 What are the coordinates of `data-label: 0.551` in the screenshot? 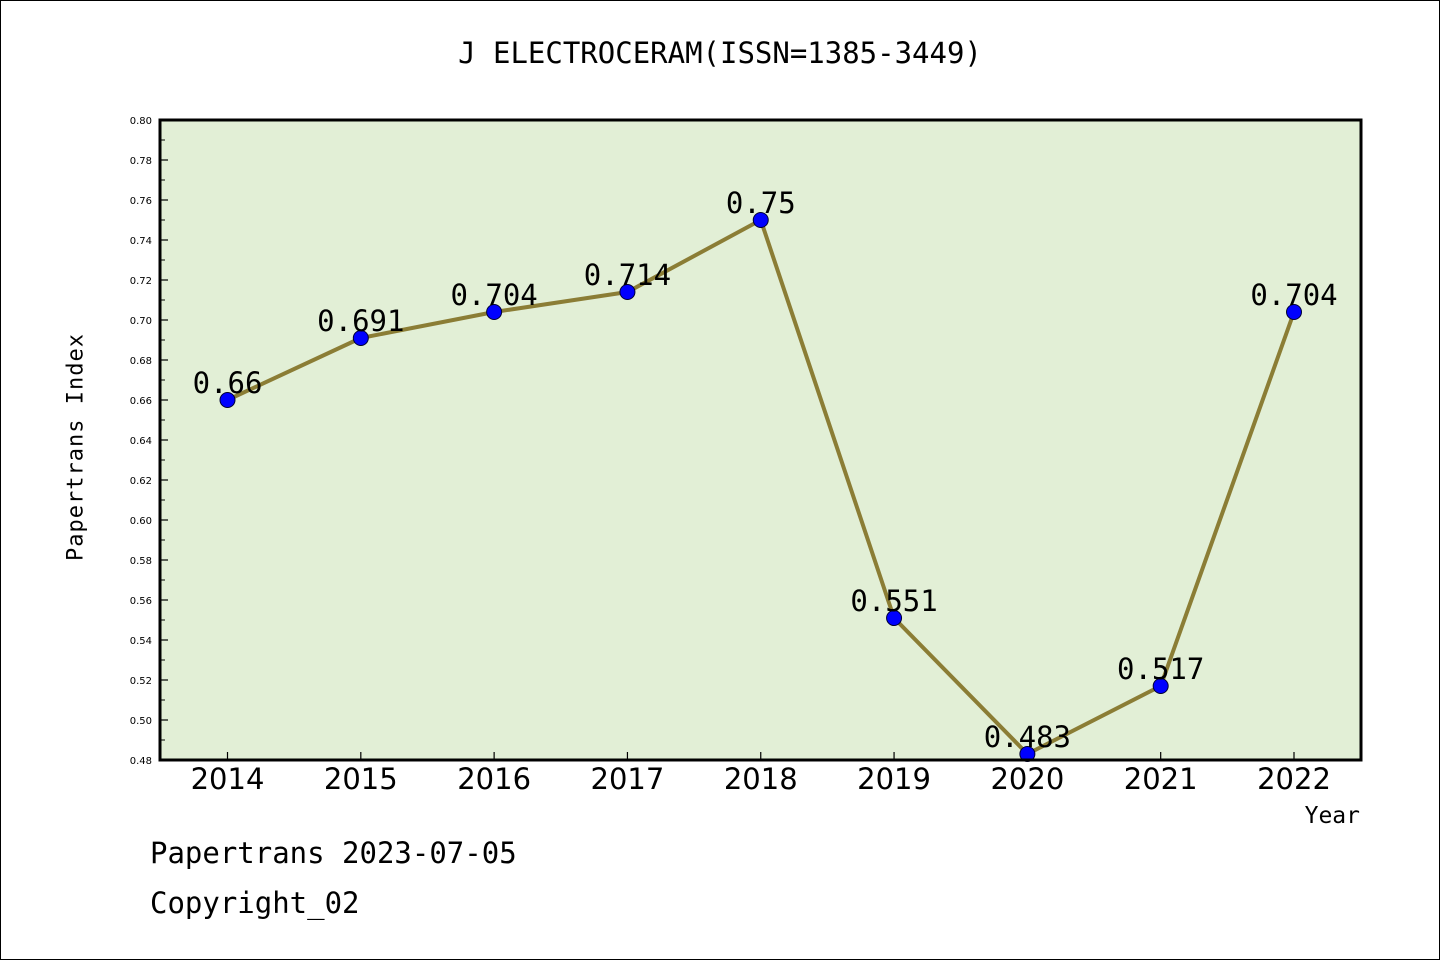 It's located at (893, 601).